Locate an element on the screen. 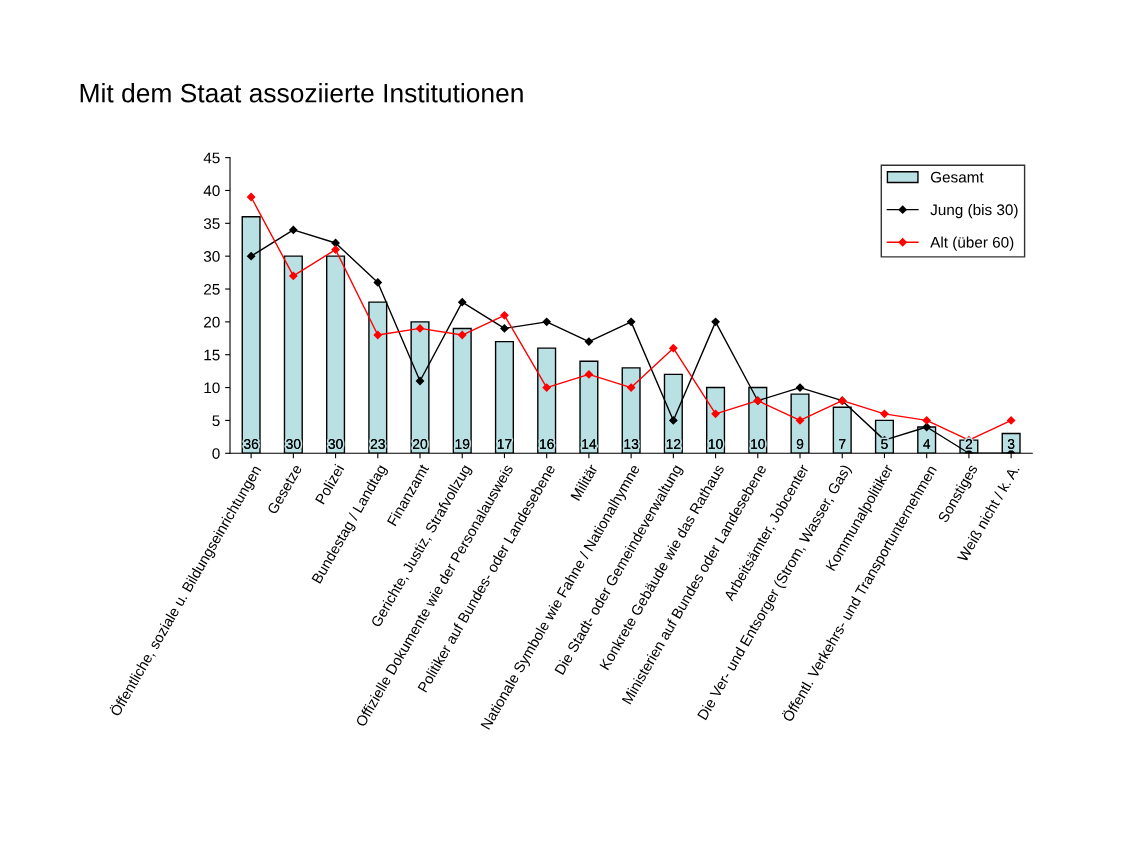 This screenshot has height=852, width=1122. data-label: 20 is located at coordinates (420, 444).